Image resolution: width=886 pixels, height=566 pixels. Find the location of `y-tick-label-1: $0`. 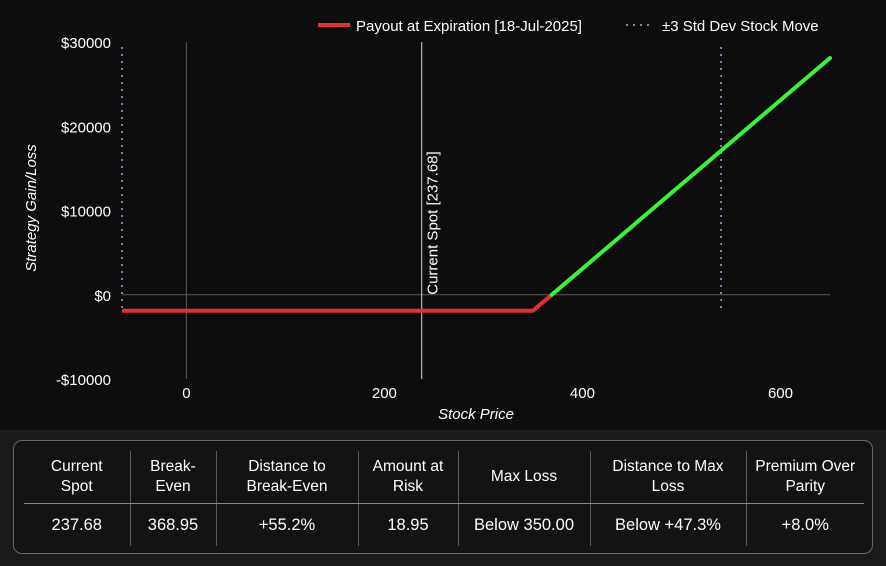

y-tick-label-1: $0 is located at coordinates (102, 296).